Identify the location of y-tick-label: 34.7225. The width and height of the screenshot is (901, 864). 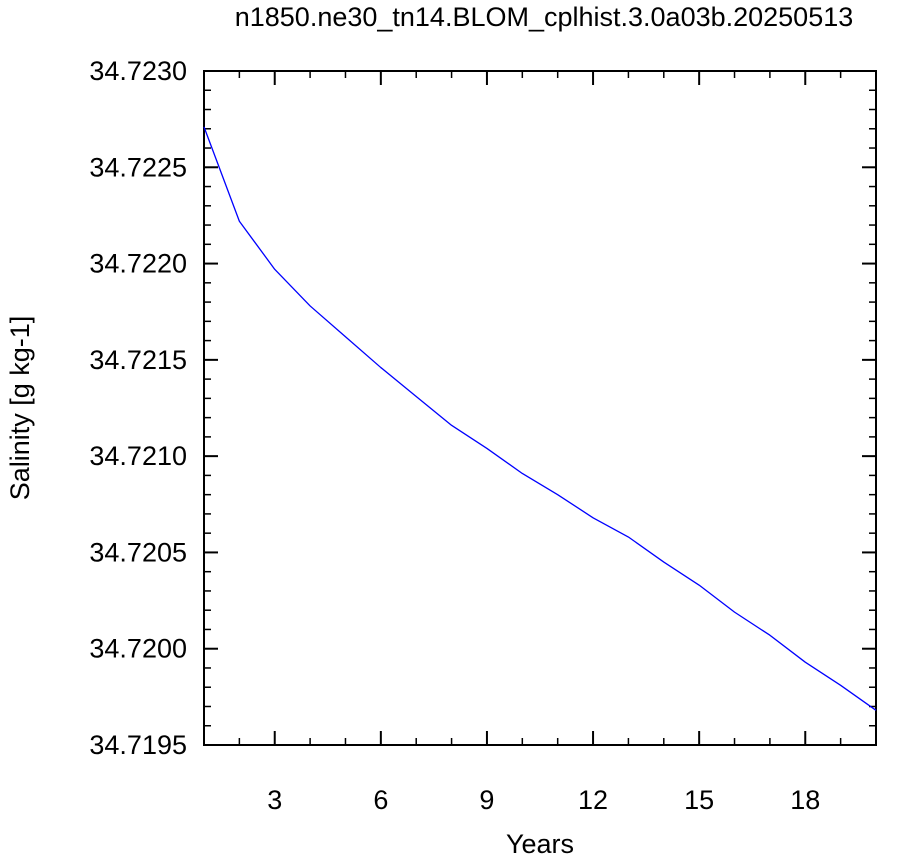
(138, 167).